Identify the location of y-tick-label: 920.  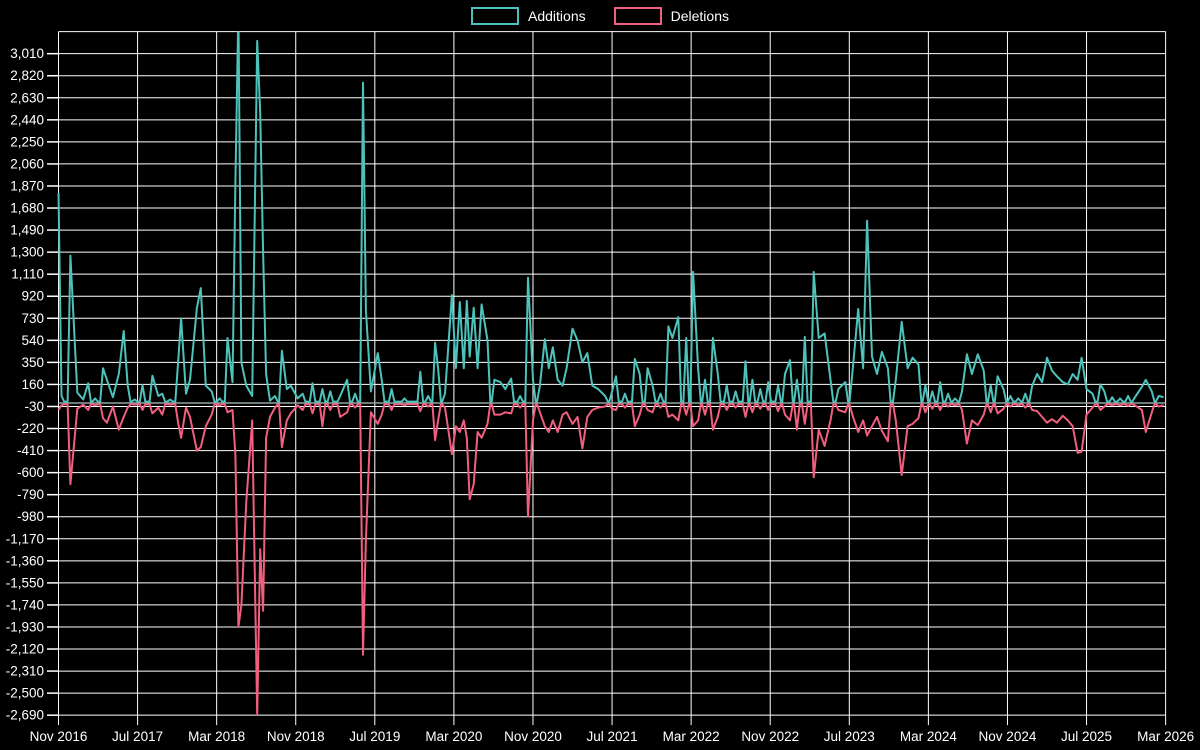
(32, 296).